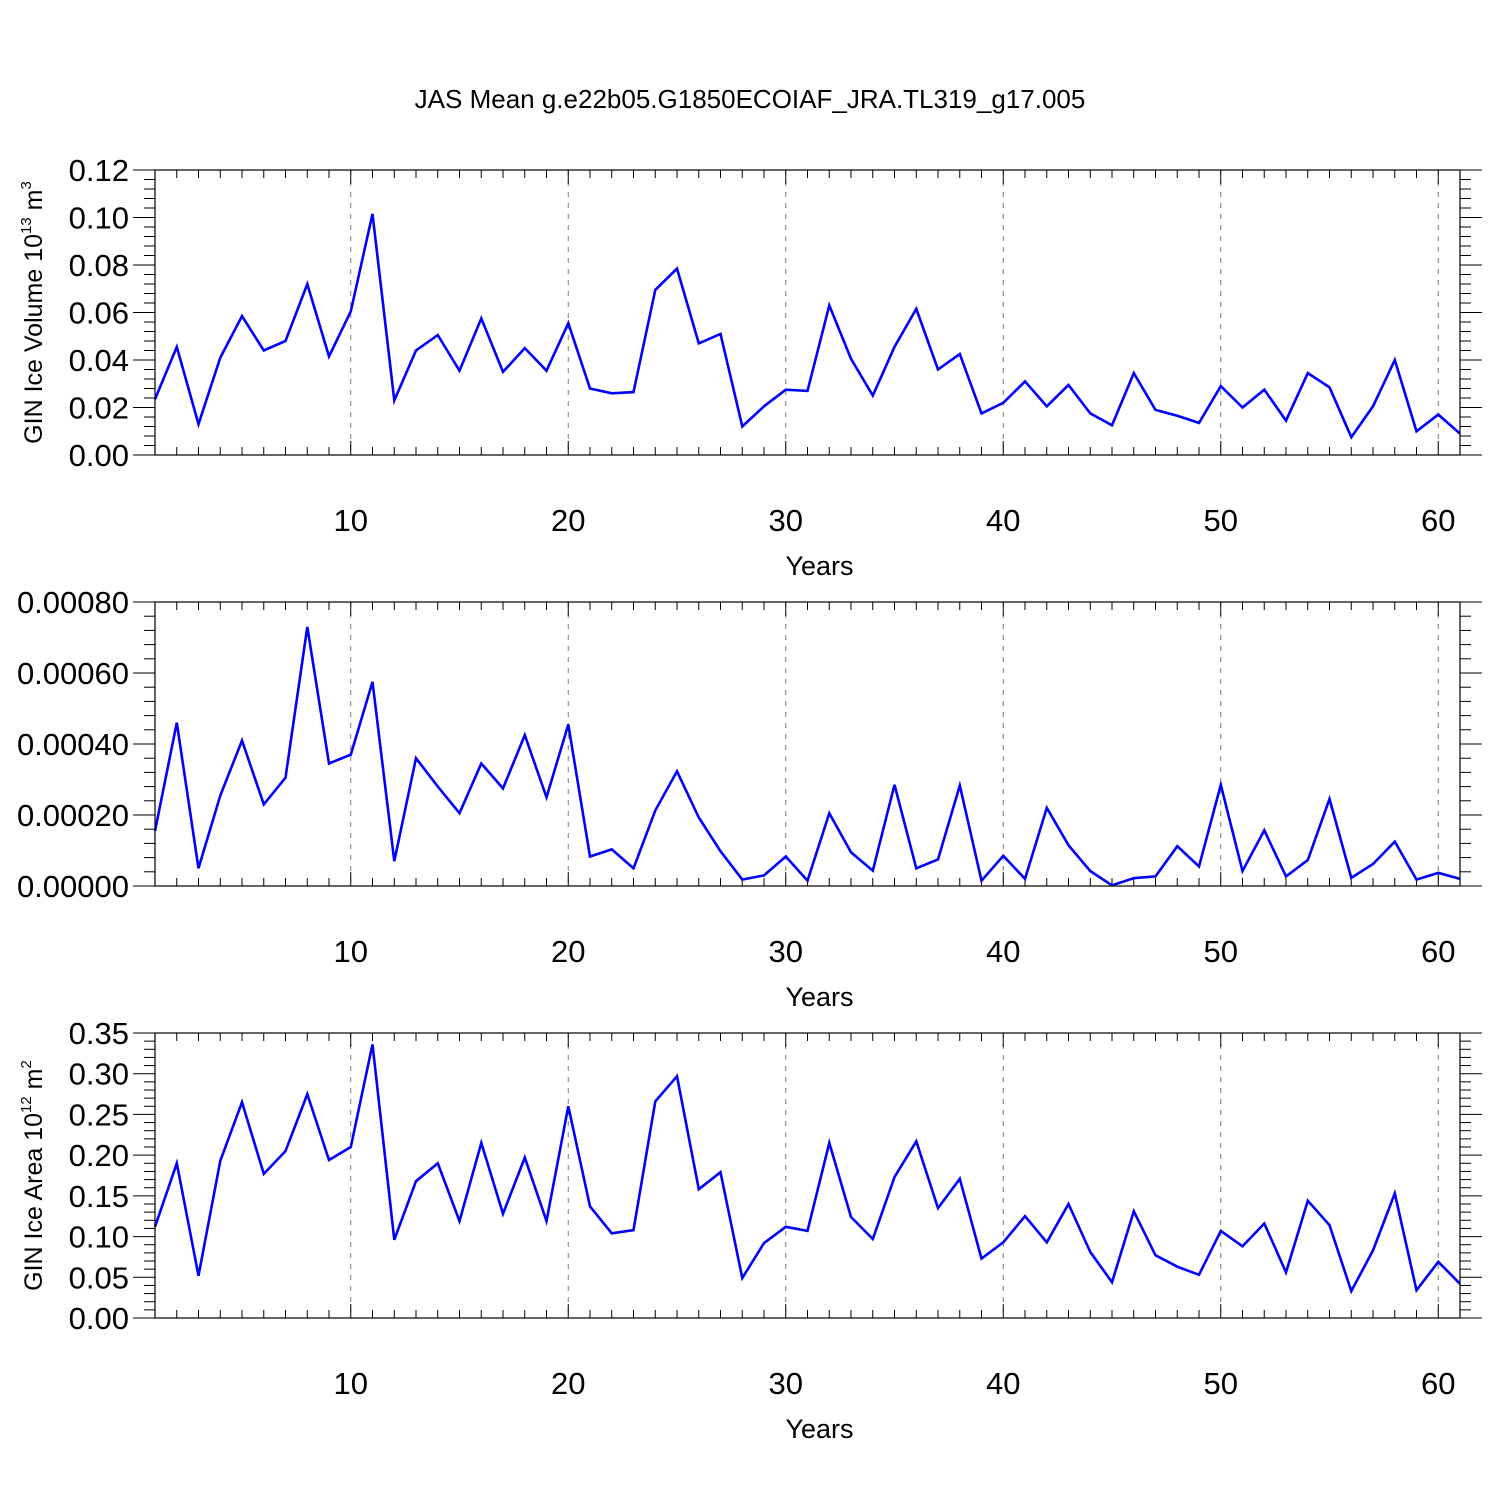  Describe the element at coordinates (34, 339) in the screenshot. I see `y-axis-label-text: GIN Ice Volume 10` at that location.